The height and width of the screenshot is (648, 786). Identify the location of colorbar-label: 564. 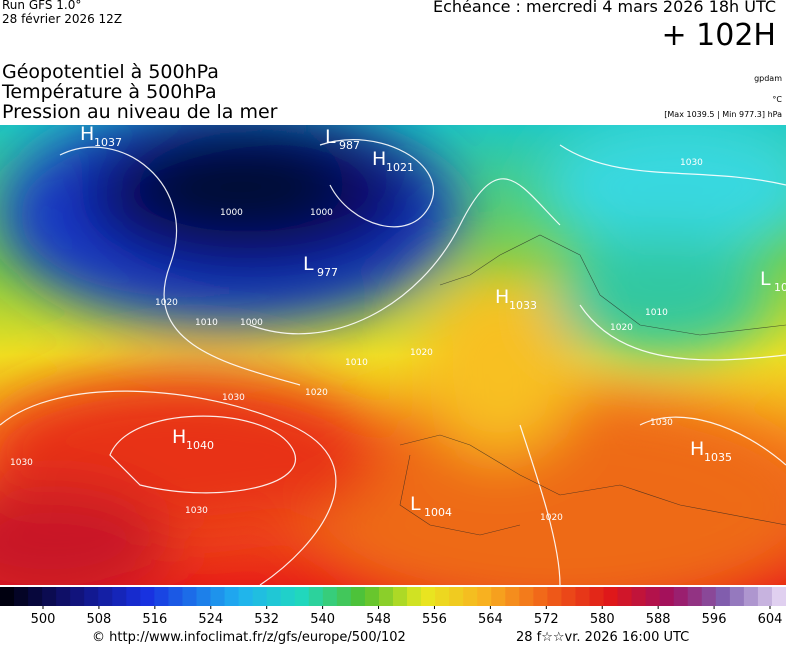
(490, 619).